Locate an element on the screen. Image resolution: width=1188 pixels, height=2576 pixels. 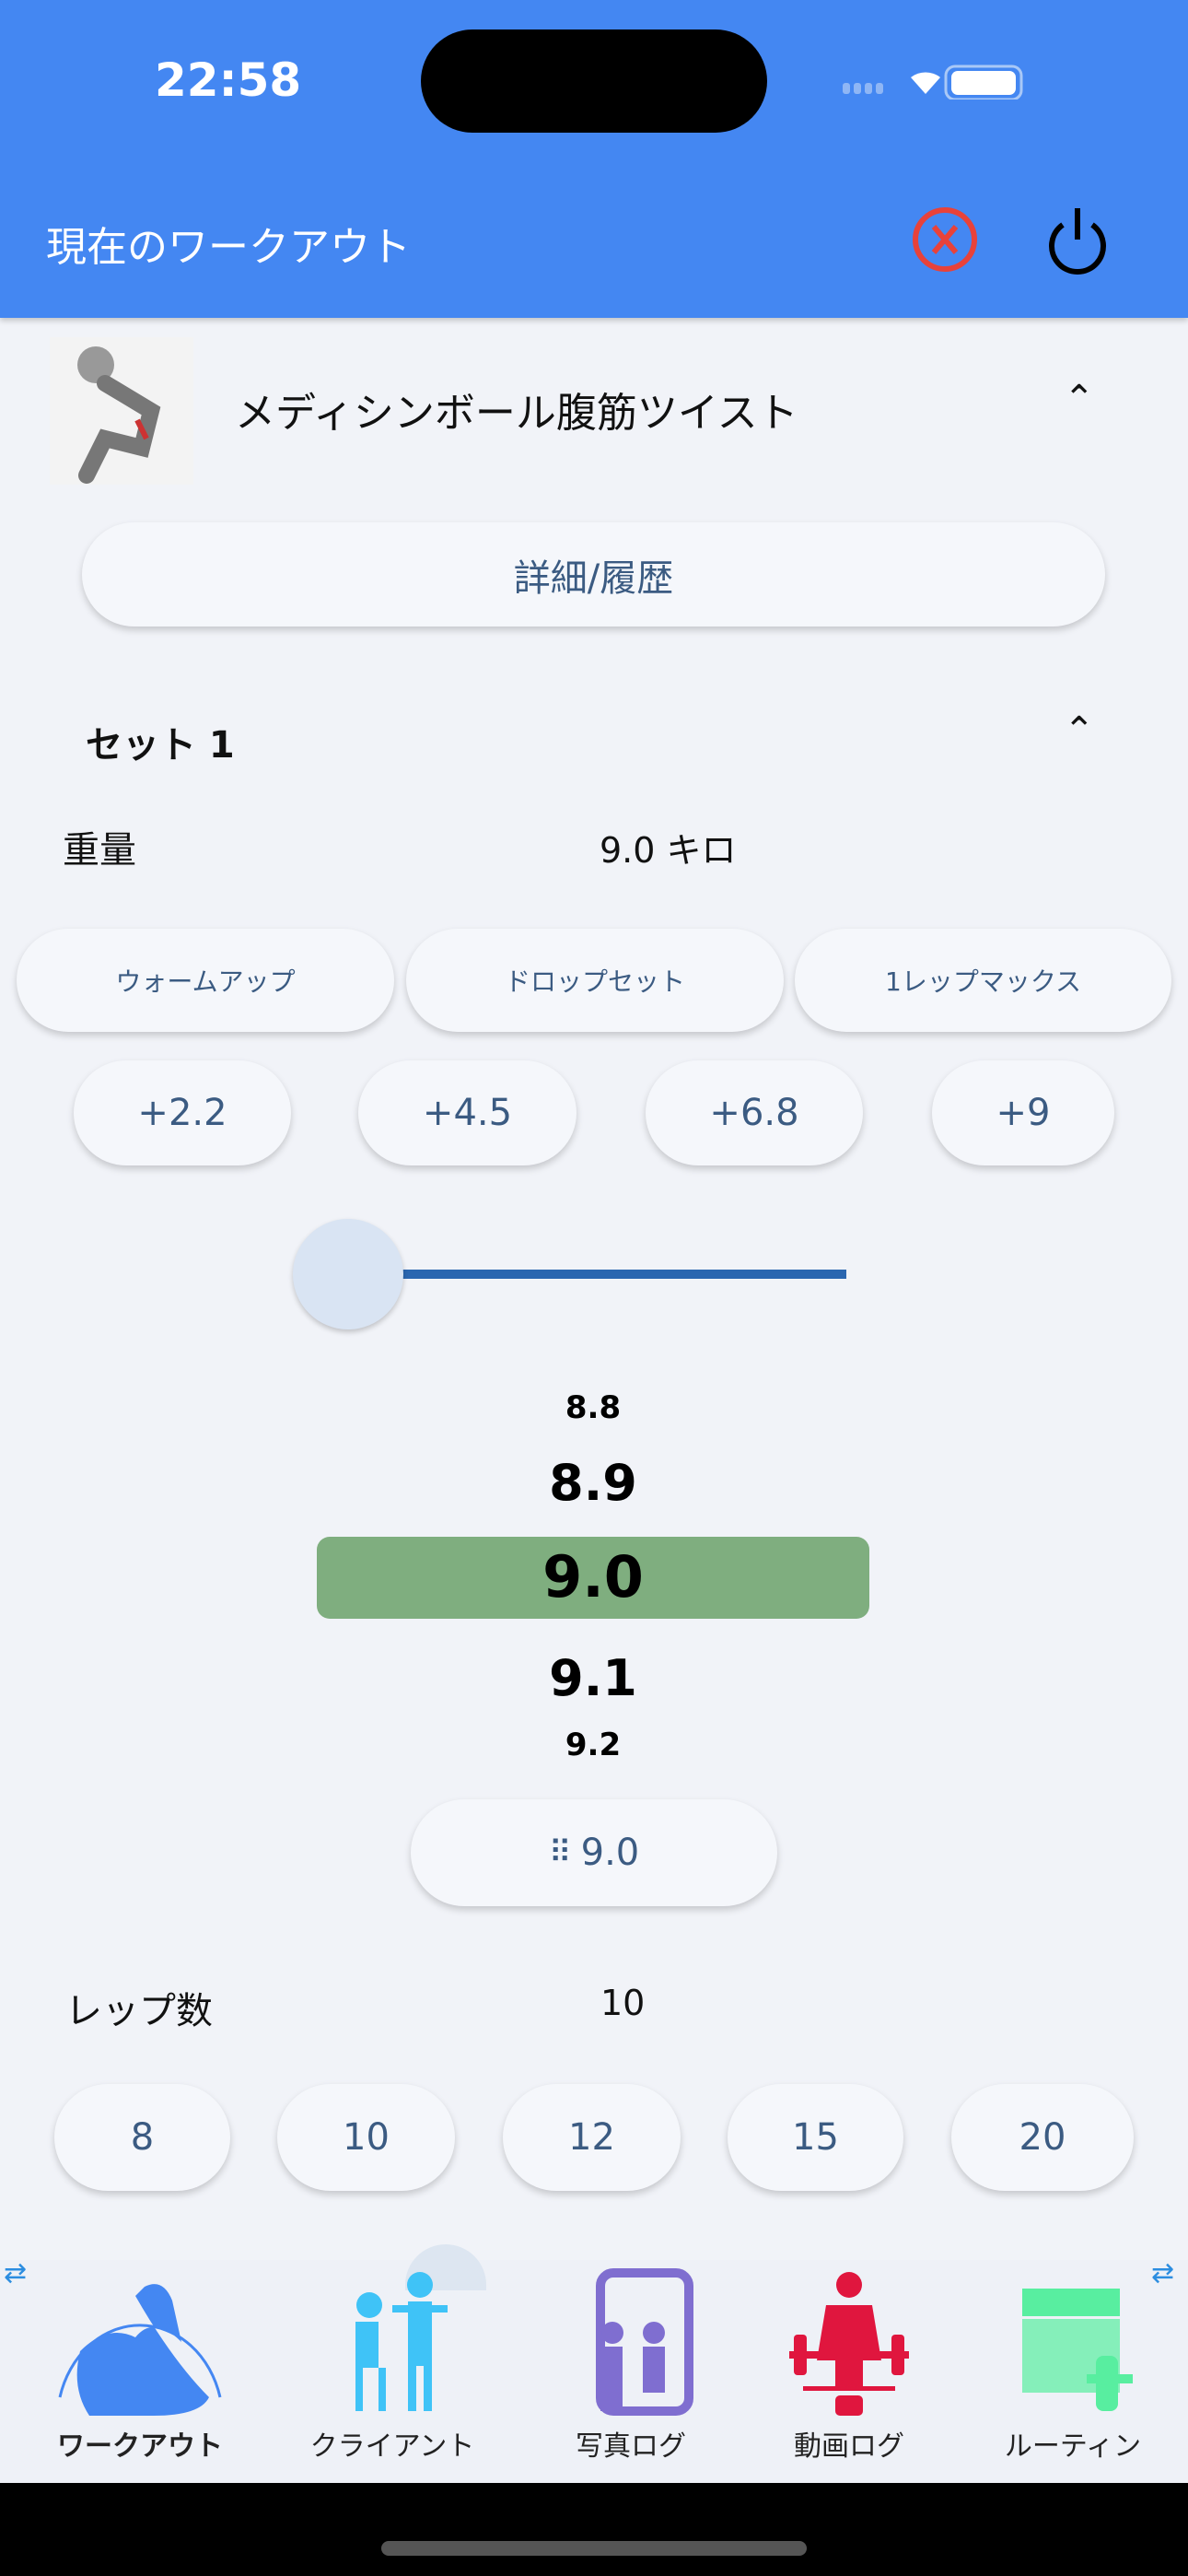
increment-button: +2.2 is located at coordinates (182, 1112).